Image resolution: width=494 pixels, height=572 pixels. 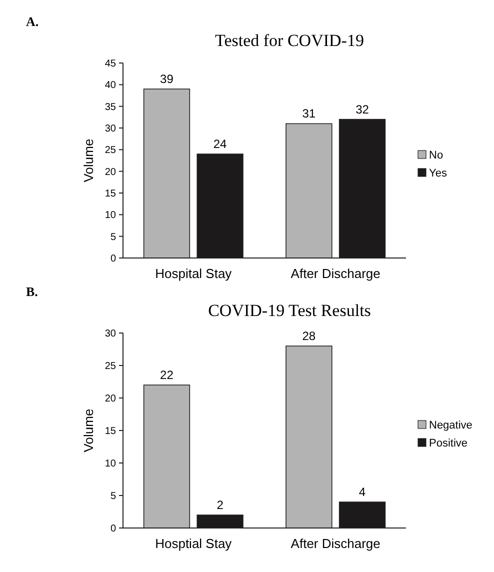 I want to click on chart-title: Tested for COVID-19, so click(x=289, y=40).